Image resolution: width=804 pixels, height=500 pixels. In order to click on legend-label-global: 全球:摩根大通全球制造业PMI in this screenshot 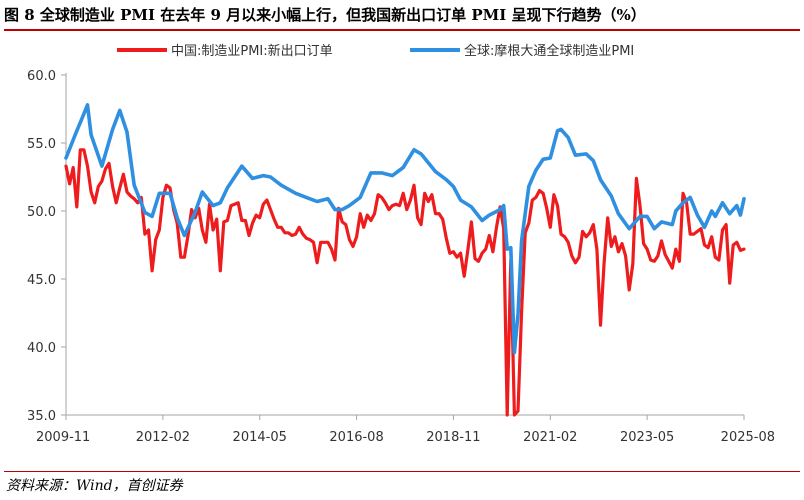, I will do `click(549, 51)`.